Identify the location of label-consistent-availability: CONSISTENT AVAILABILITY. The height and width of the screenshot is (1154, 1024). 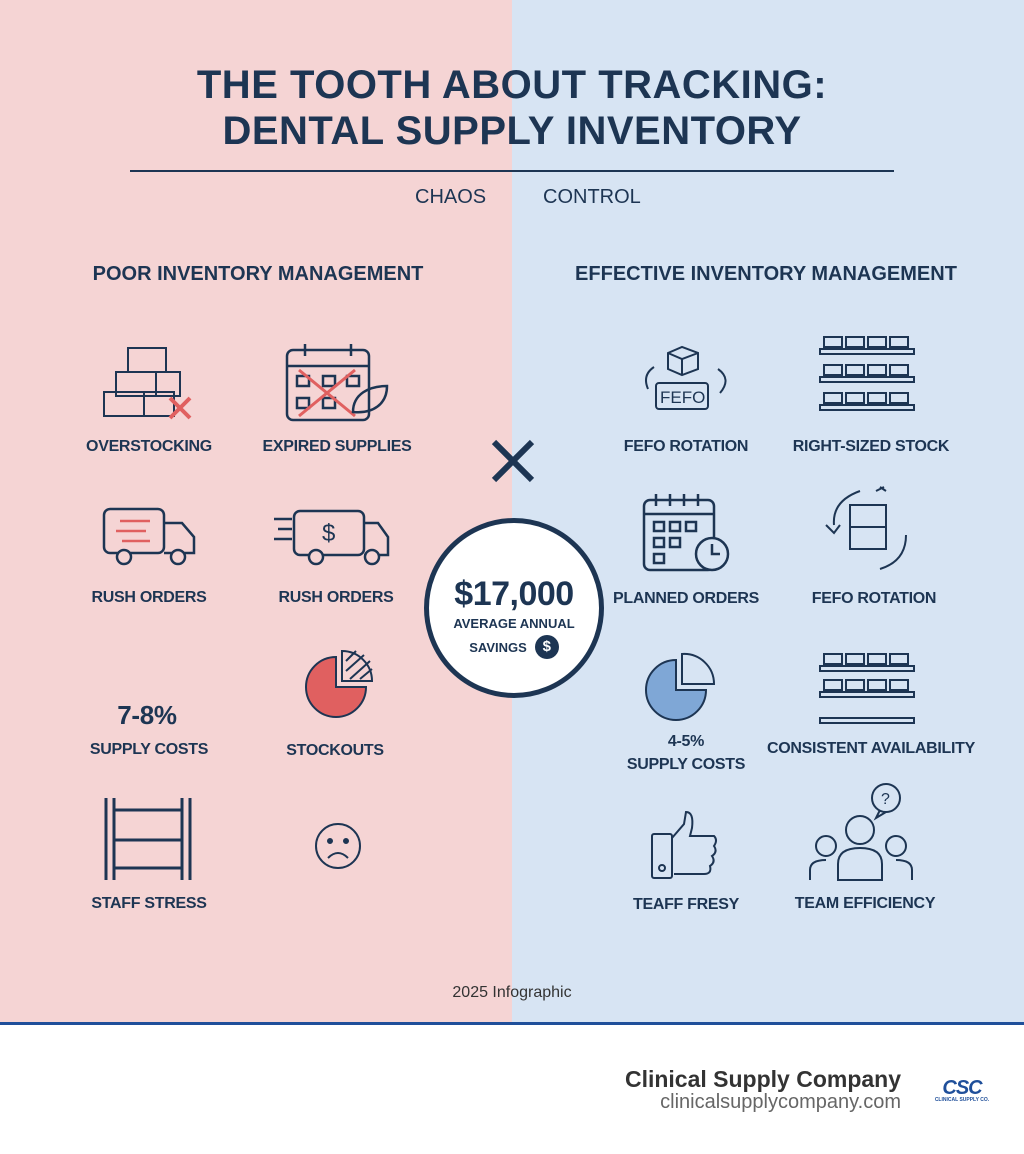
(871, 748).